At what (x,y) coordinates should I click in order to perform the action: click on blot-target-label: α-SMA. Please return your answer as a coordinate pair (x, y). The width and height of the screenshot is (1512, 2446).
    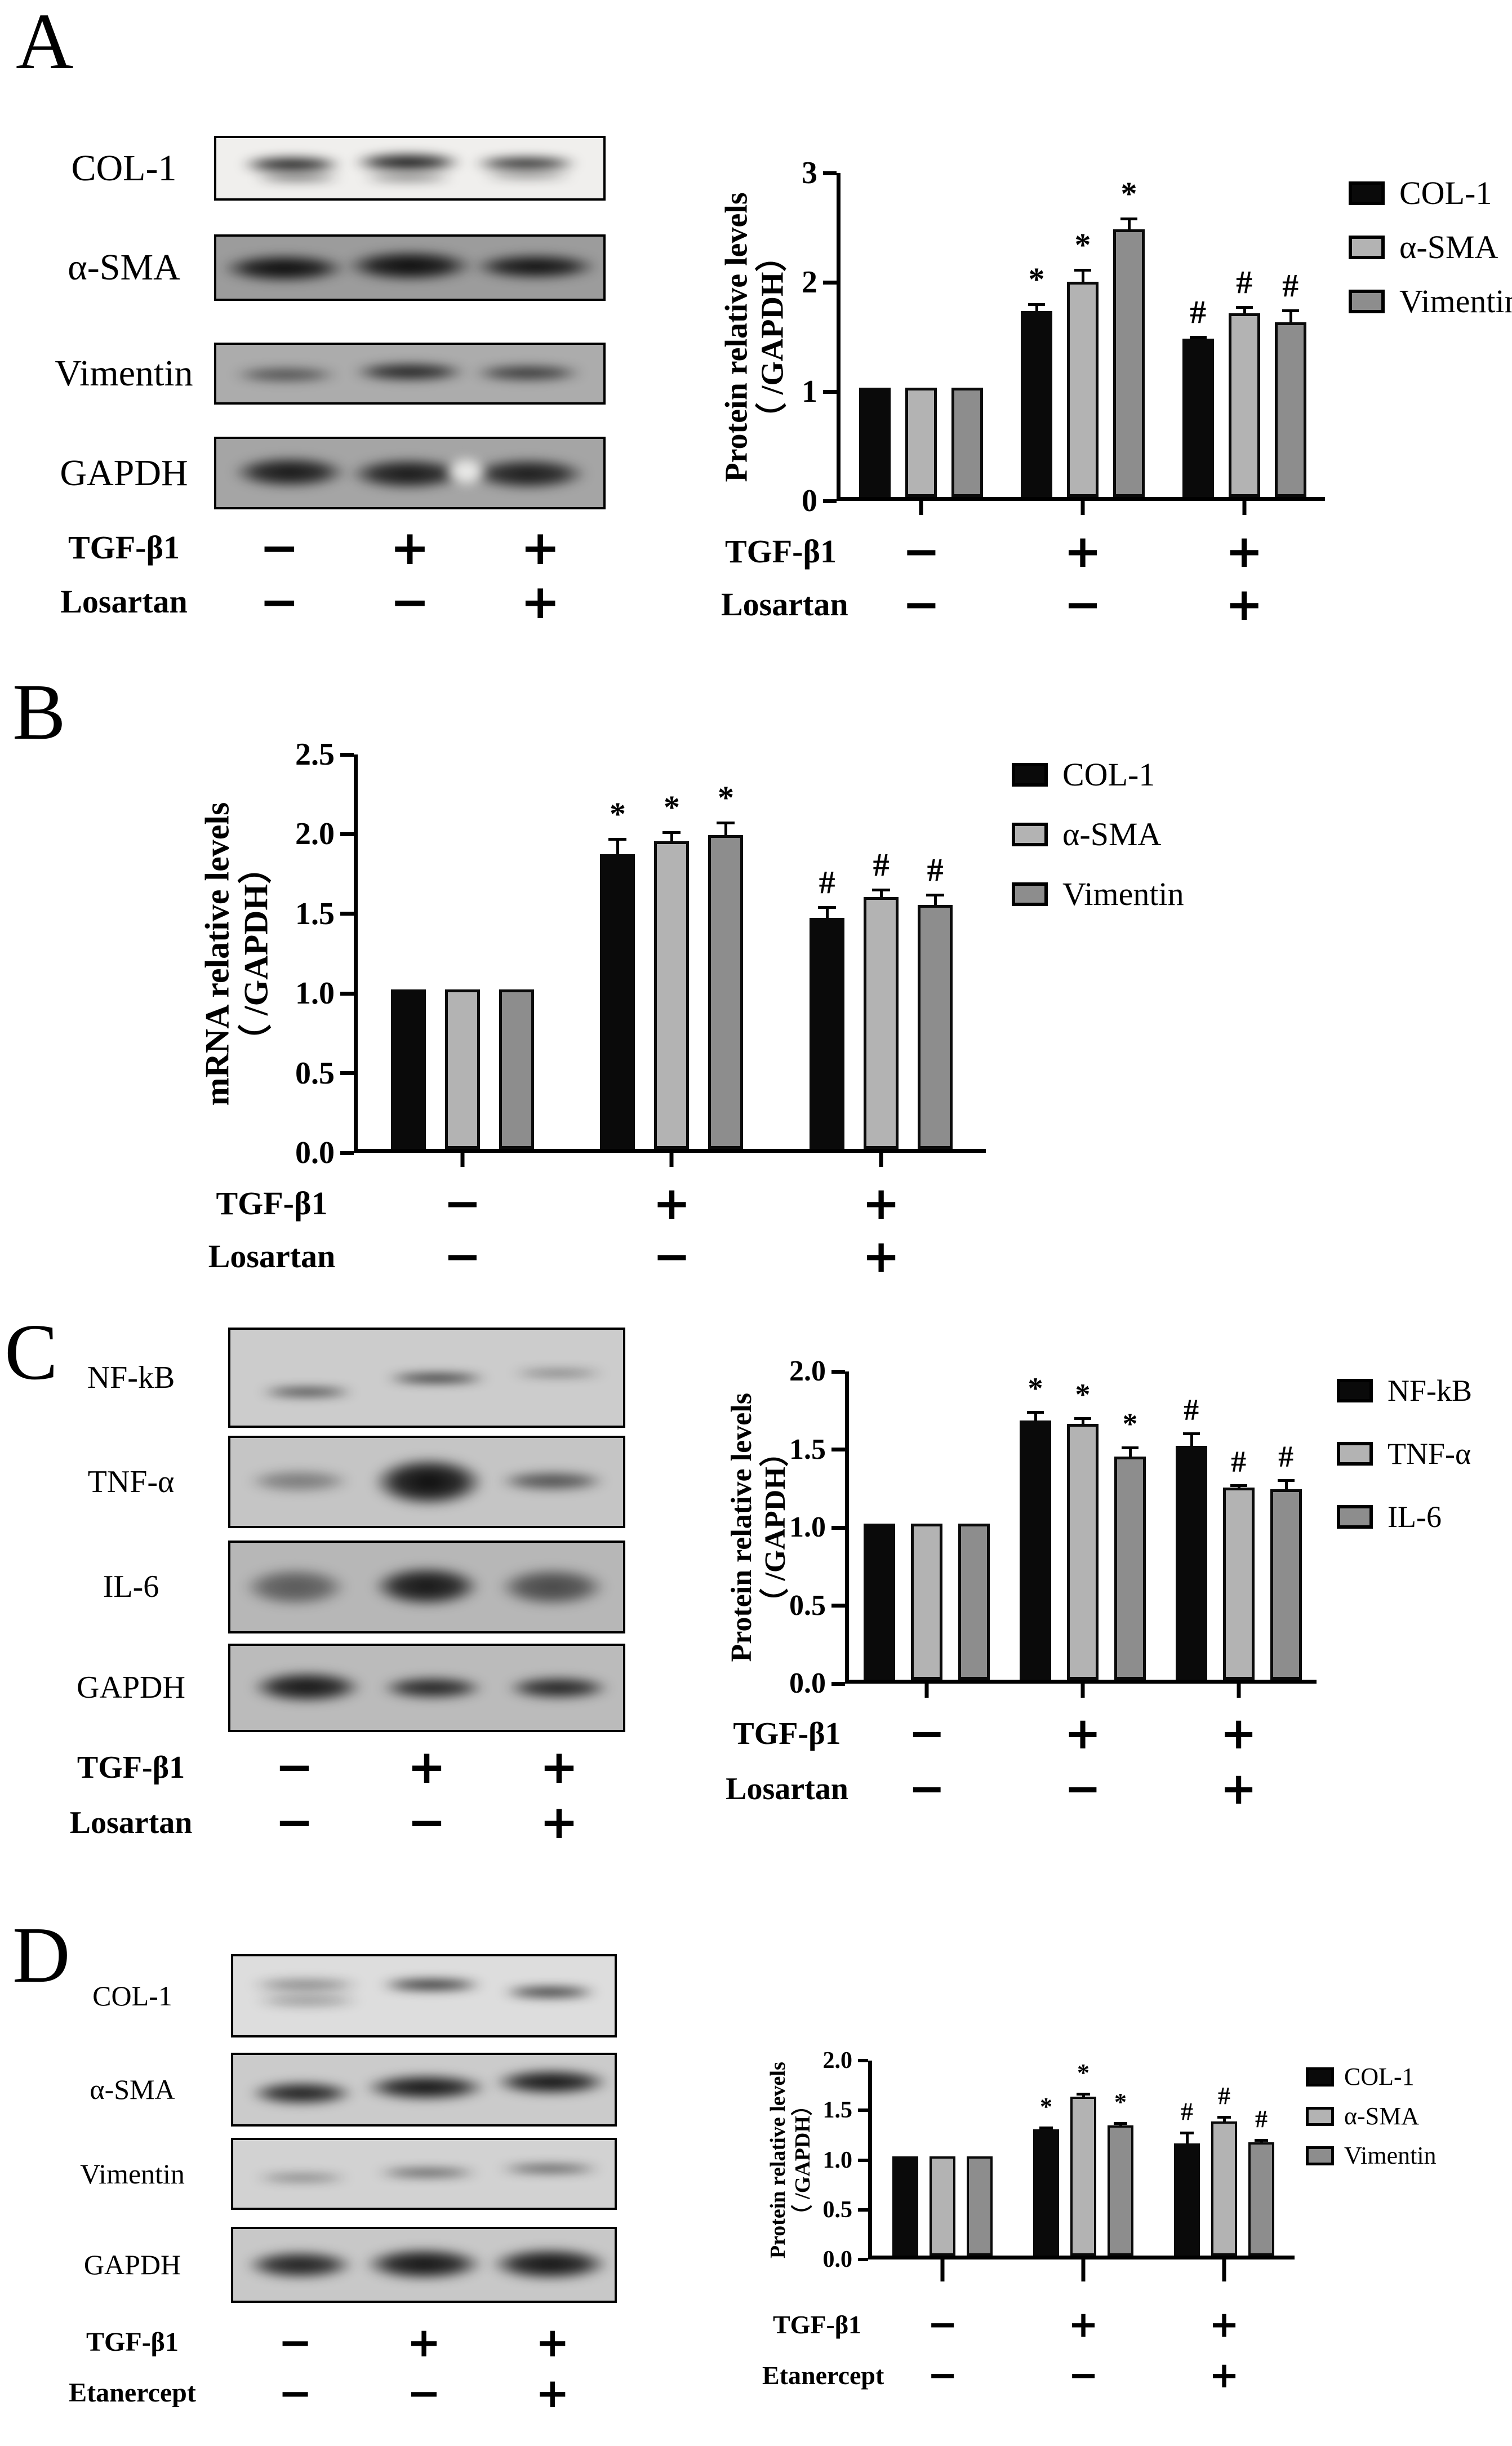
    Looking at the image, I should click on (132, 2090).